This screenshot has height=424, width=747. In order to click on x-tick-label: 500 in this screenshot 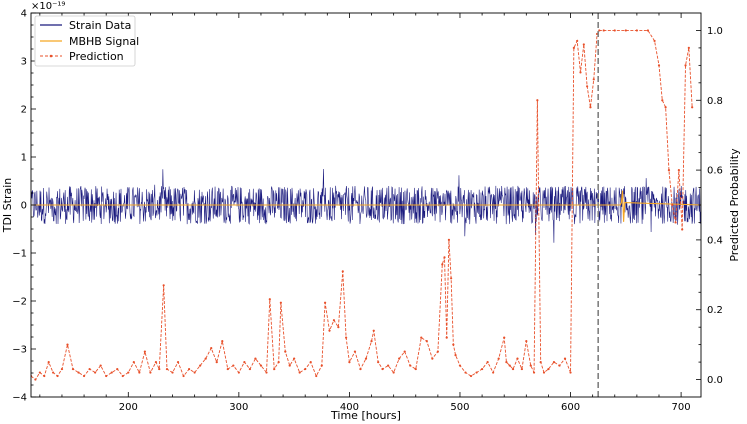, I will do `click(459, 407)`.